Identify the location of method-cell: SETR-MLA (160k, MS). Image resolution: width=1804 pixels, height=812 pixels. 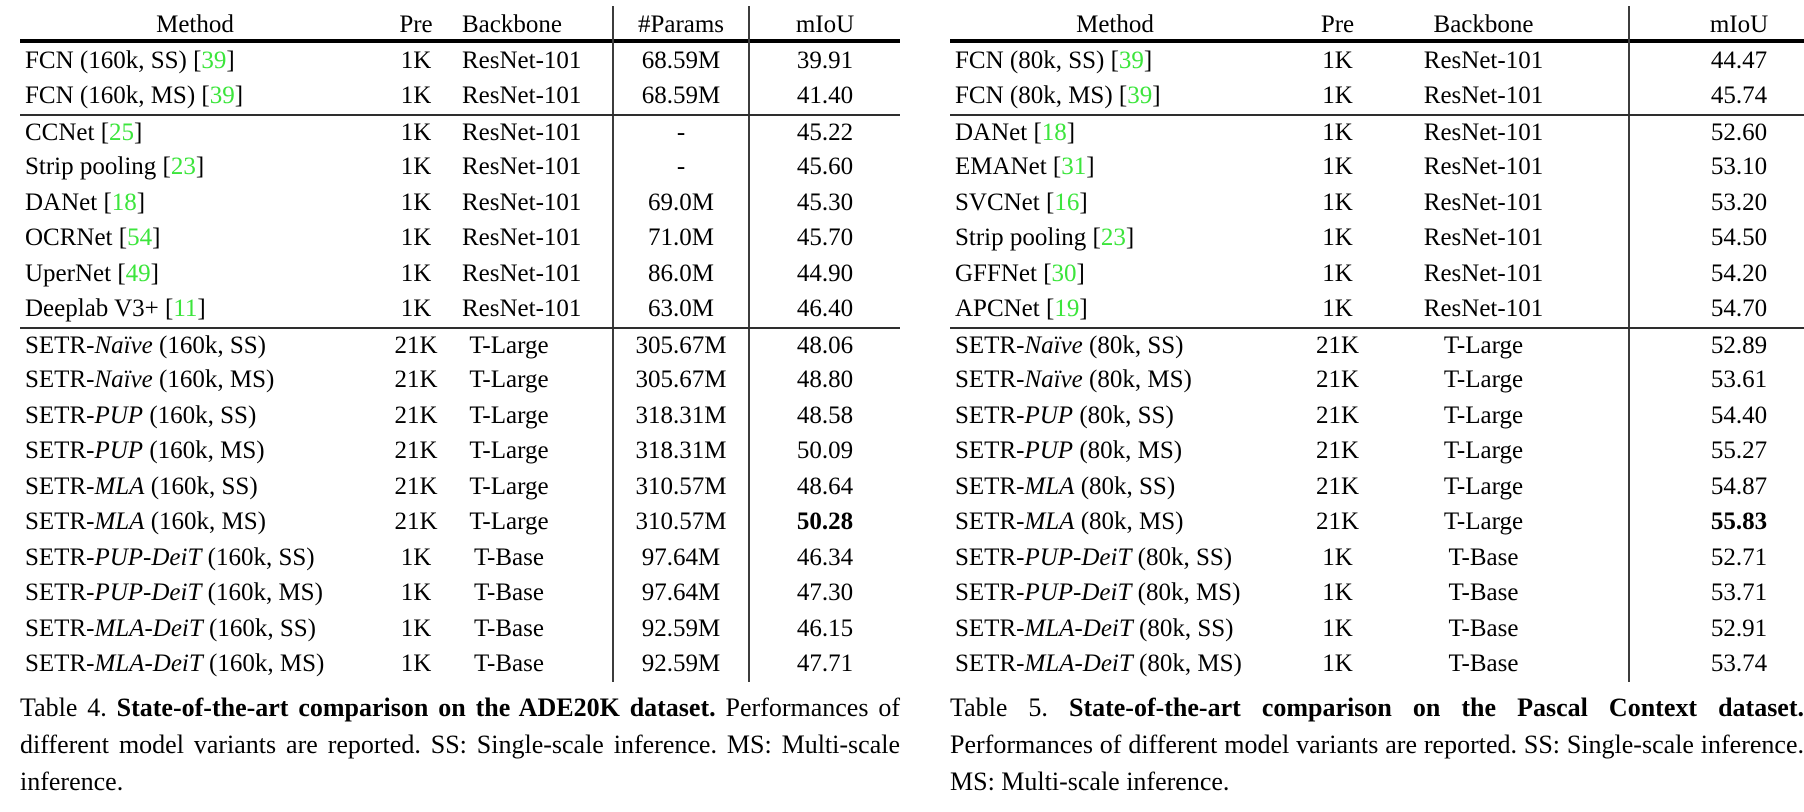
(195, 522).